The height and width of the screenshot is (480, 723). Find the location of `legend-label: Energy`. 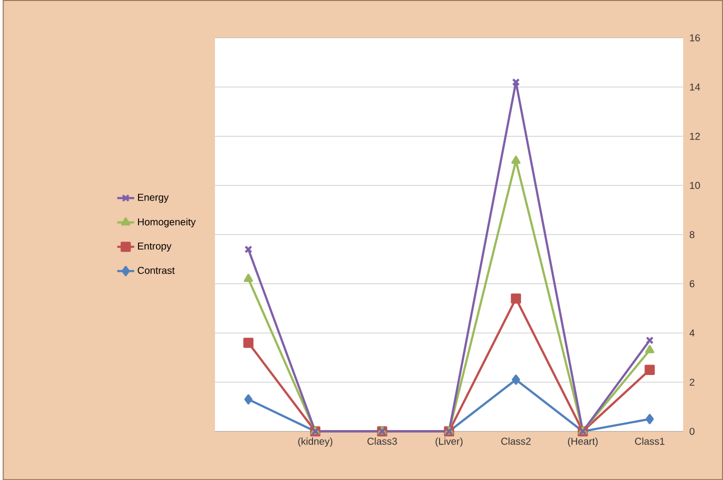

legend-label: Energy is located at coordinates (153, 198).